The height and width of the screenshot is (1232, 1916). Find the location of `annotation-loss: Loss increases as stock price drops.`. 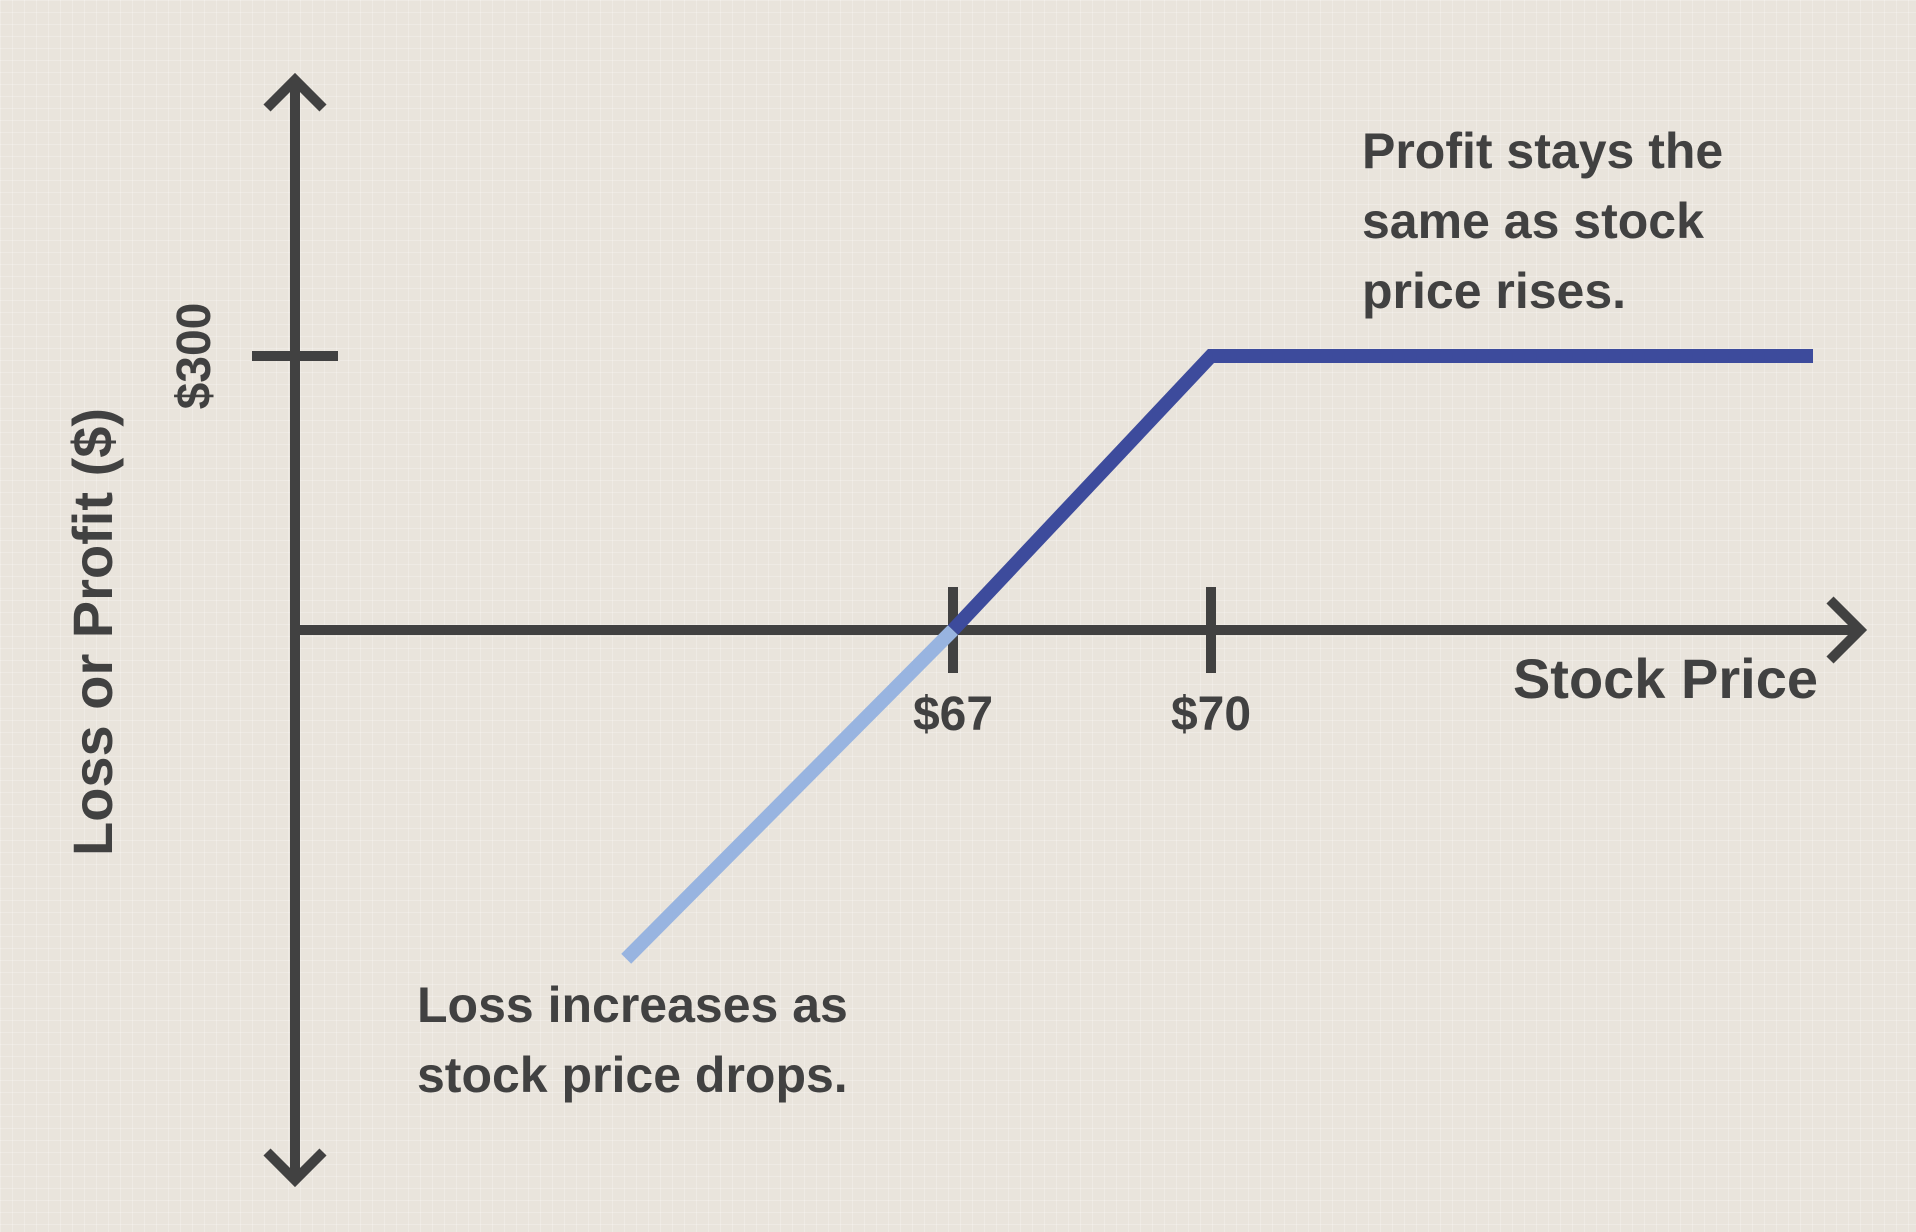

annotation-loss: Loss increases as stock price drops. is located at coordinates (639, 1040).